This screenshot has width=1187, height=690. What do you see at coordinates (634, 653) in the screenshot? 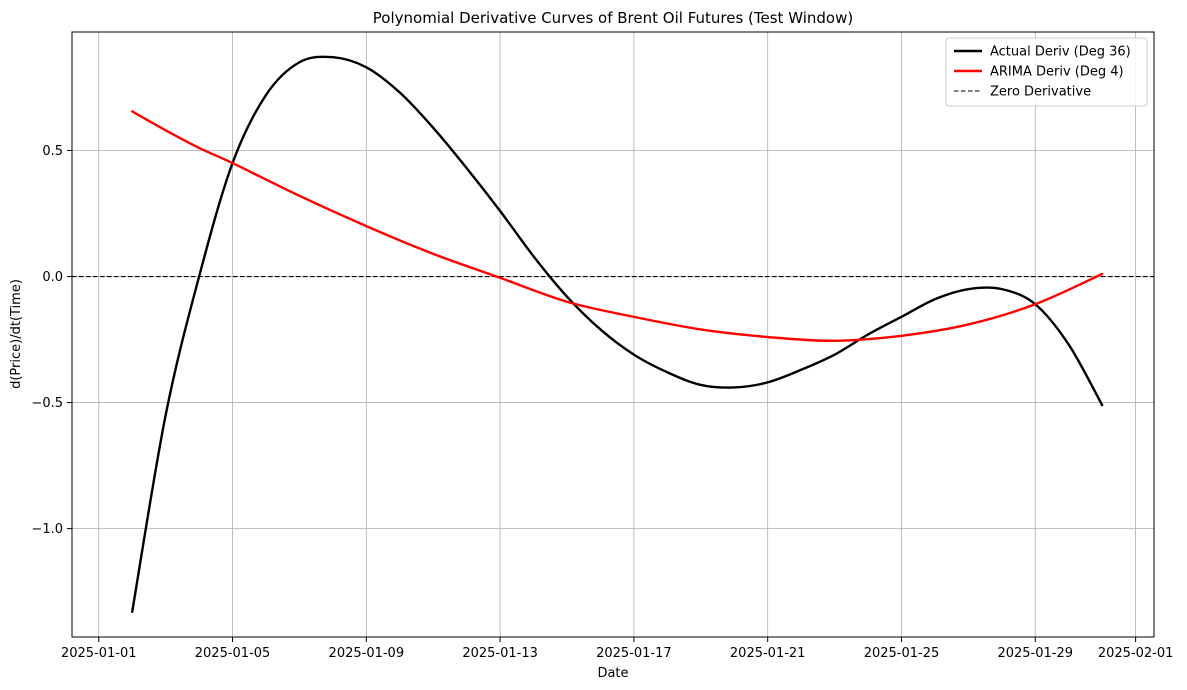
I see `x-tick-label: 2025-01-17` at bounding box center [634, 653].